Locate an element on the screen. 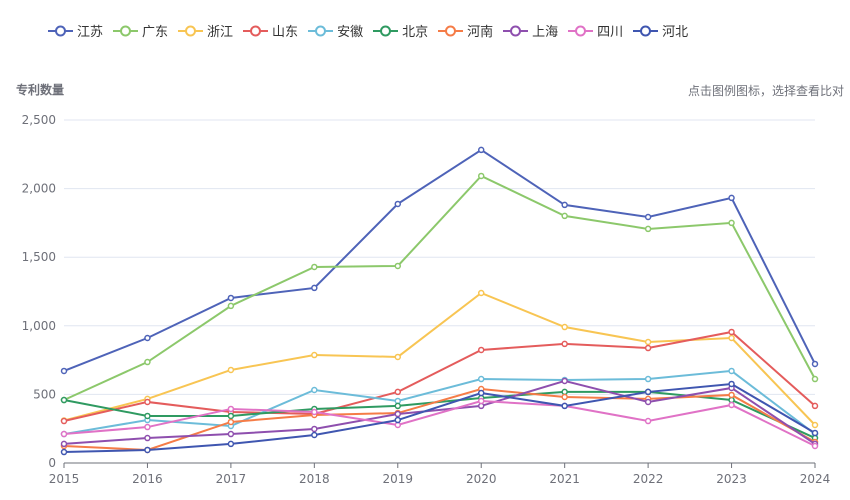 This screenshot has height=500, width=850. legend-item: 四川 is located at coordinates (595, 30).